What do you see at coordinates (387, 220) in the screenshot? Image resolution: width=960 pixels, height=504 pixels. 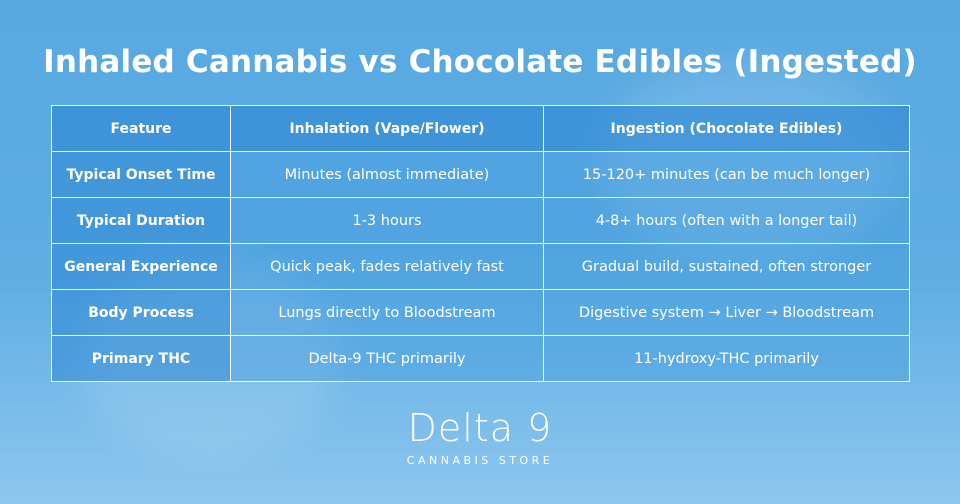 I see `table-cell: 1-3 hours` at bounding box center [387, 220].